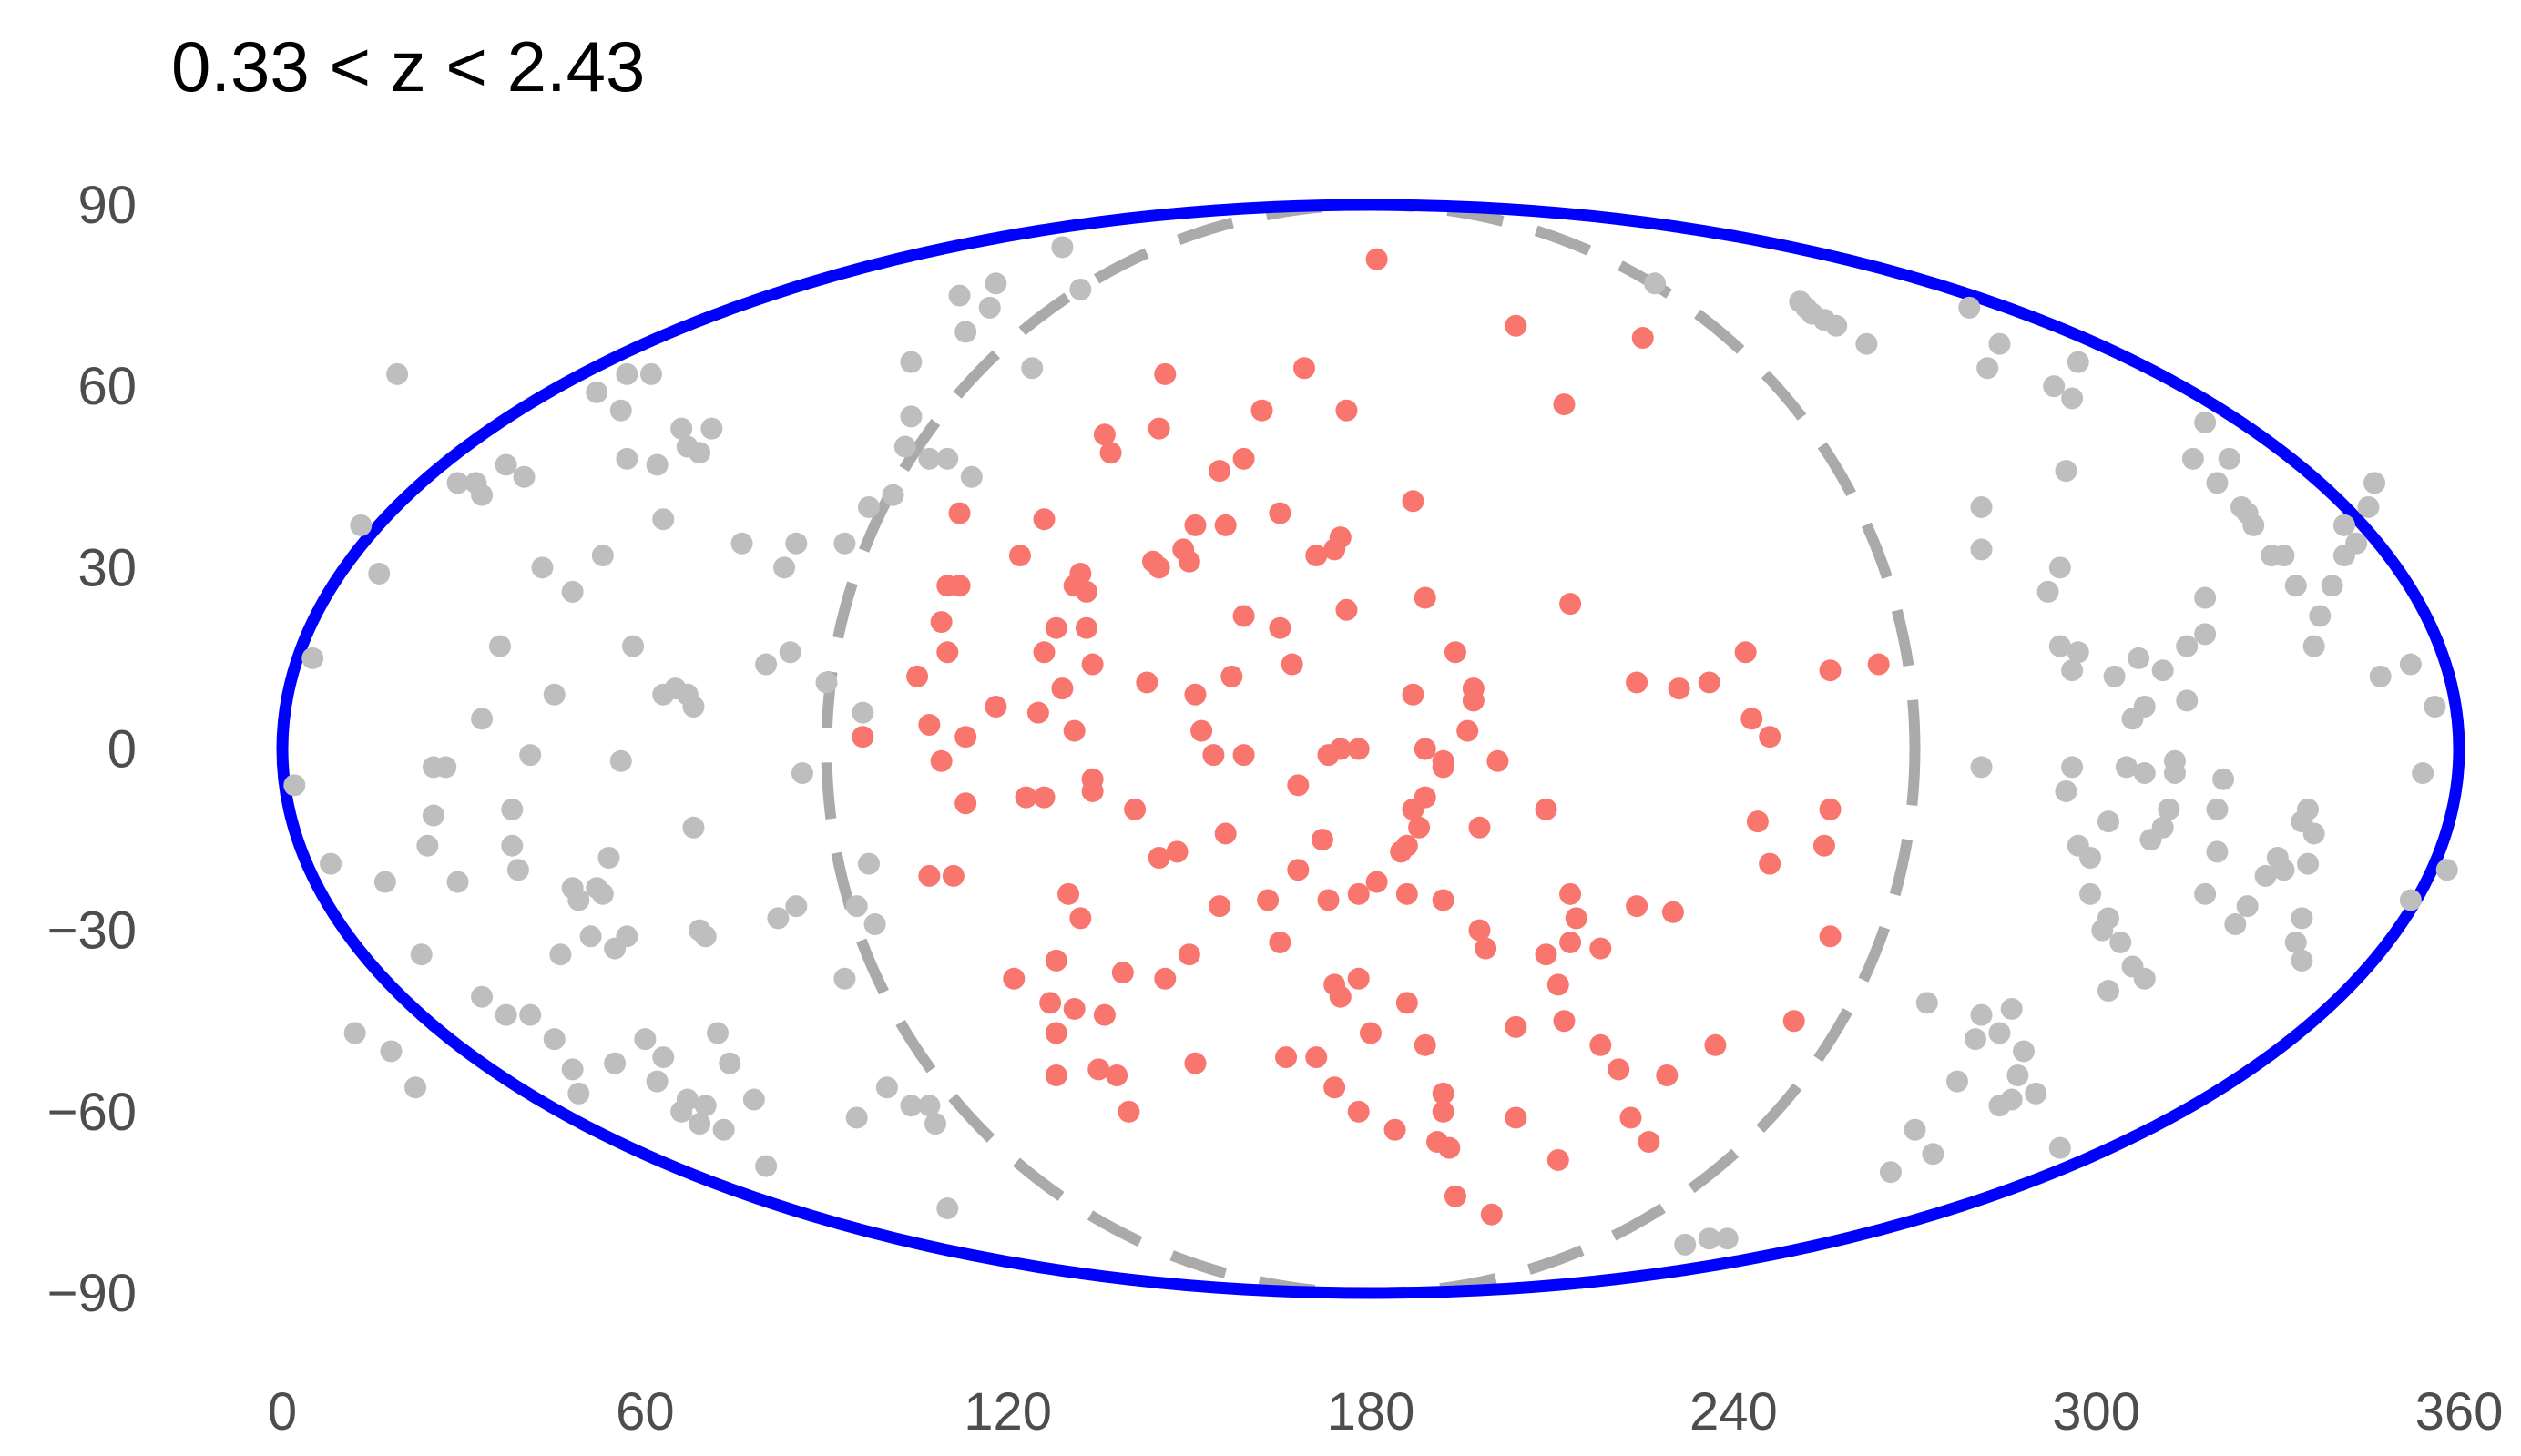 This screenshot has height=1456, width=2521. Describe the element at coordinates (1733, 1411) in the screenshot. I see `x-tick-label: 240` at that location.